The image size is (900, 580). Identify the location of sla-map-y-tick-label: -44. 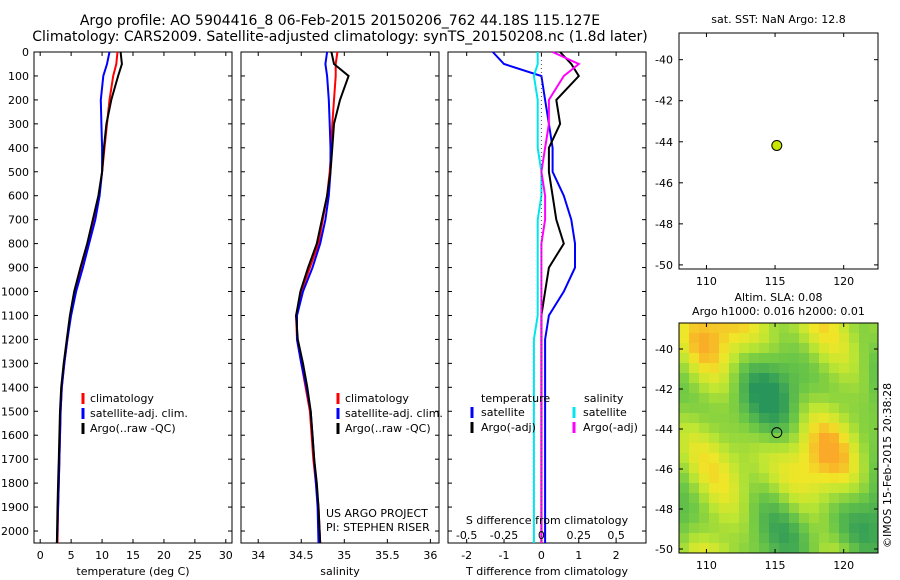
(664, 429).